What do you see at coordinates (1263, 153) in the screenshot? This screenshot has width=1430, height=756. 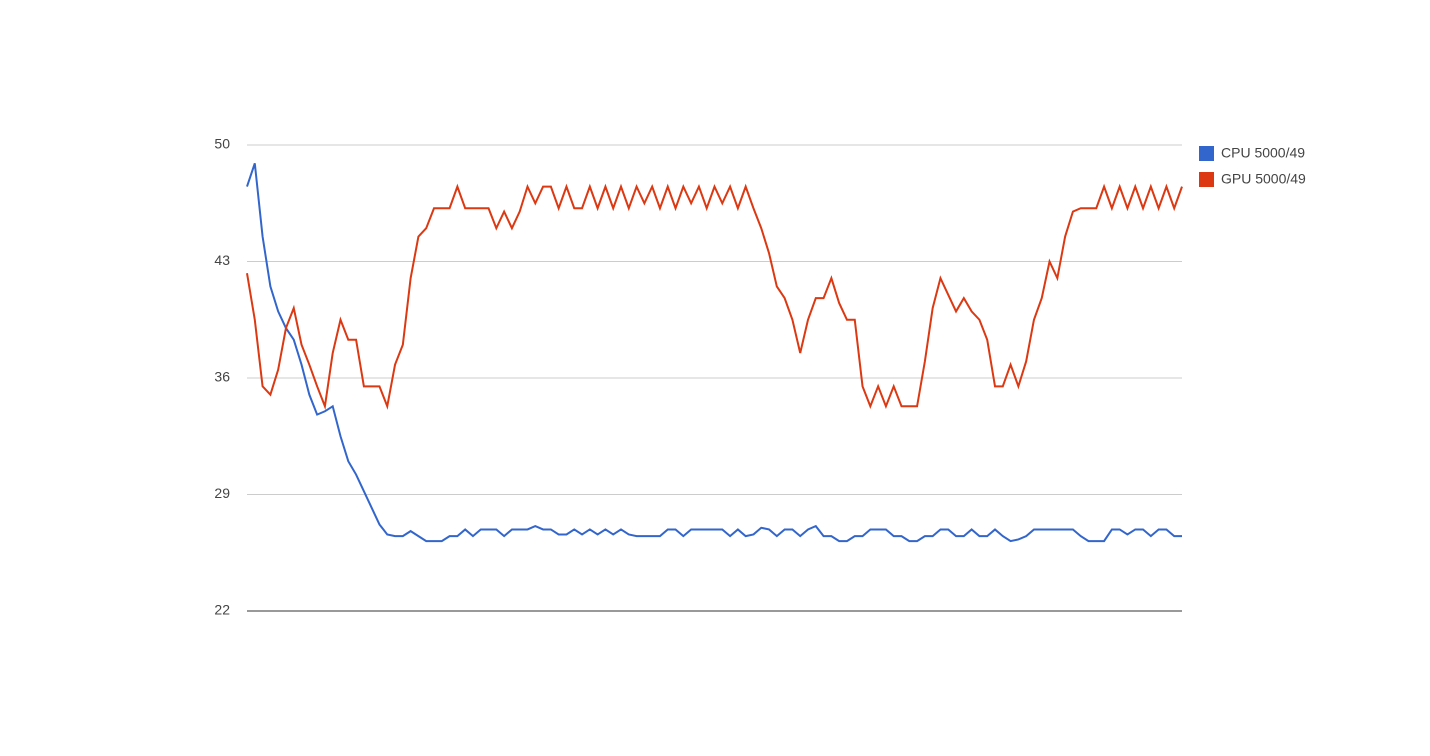 I see `legend-label: CPU 5000/49` at bounding box center [1263, 153].